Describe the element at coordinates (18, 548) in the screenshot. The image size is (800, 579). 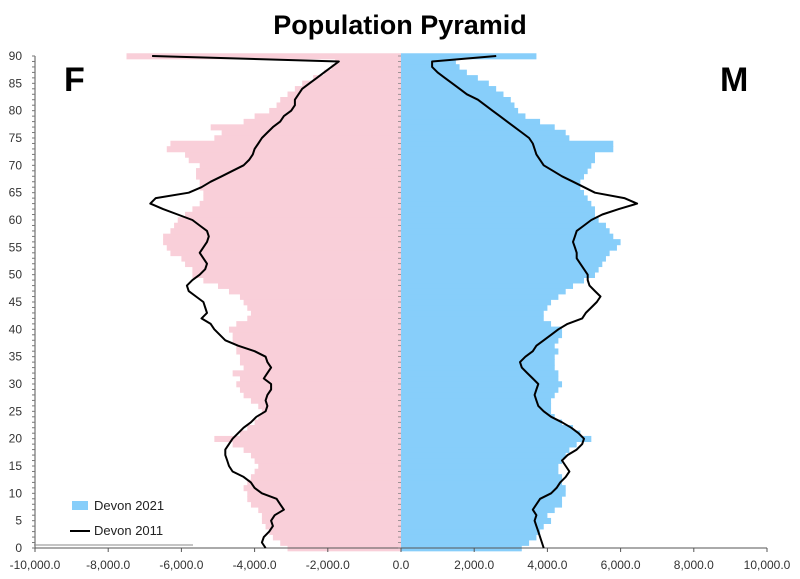
I see `y-tick-label-0: 0` at that location.